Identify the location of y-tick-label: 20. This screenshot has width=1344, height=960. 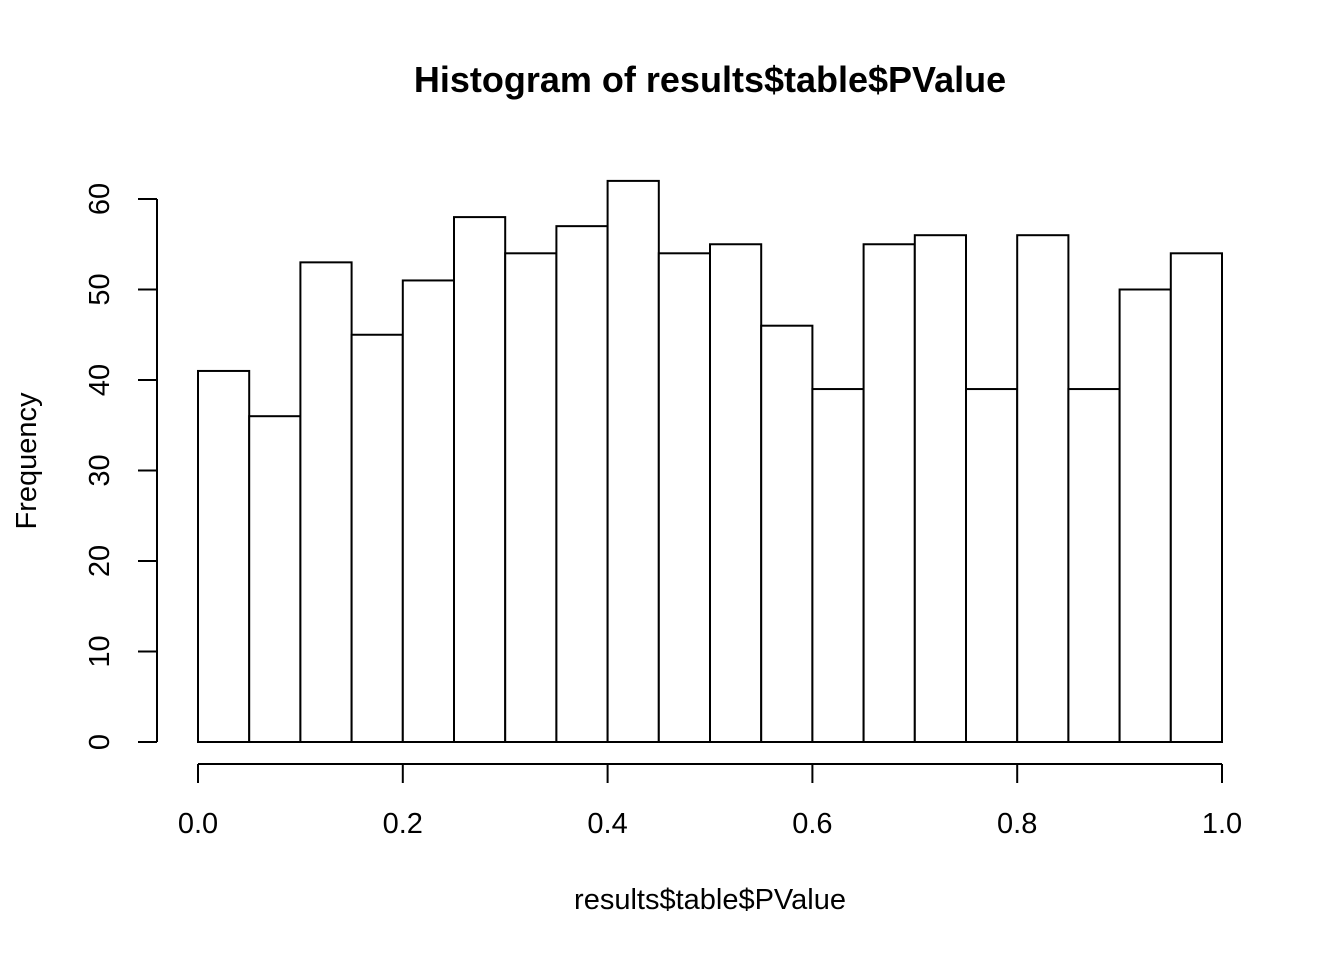
(100, 561).